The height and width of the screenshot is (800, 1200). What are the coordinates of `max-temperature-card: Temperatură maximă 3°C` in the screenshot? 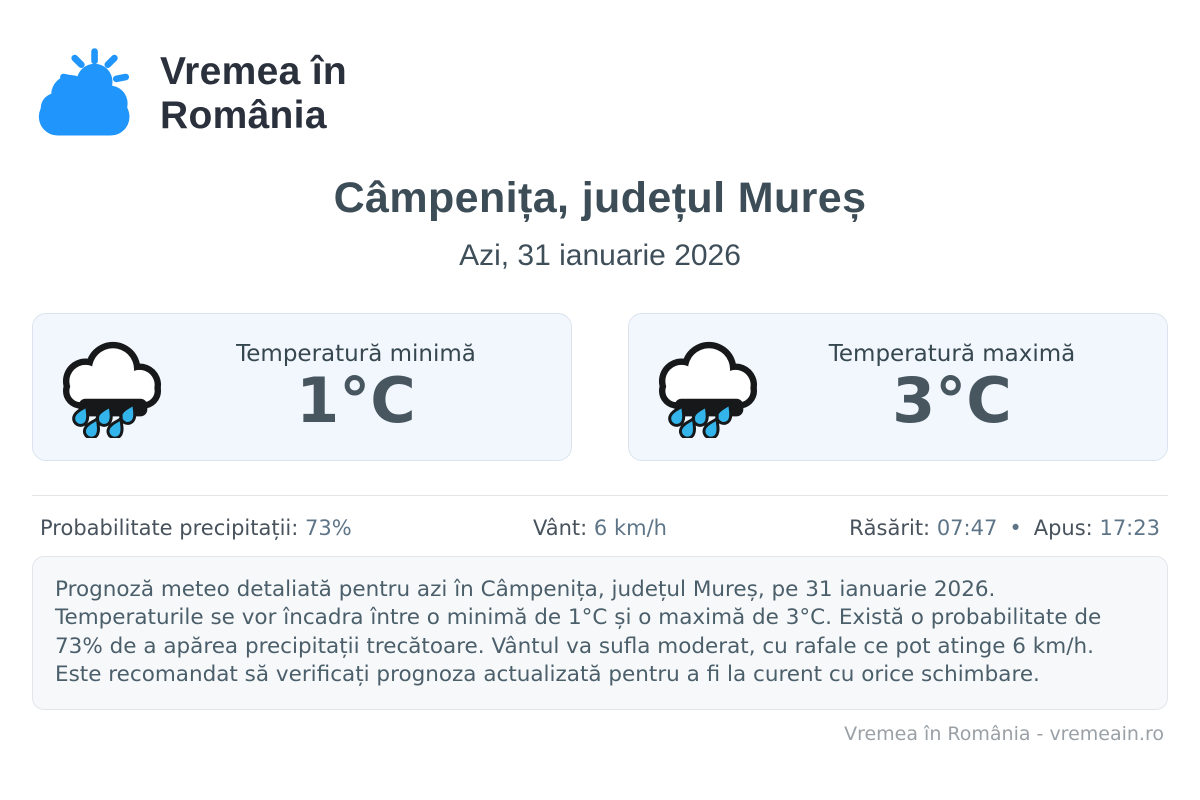 It's located at (898, 387).